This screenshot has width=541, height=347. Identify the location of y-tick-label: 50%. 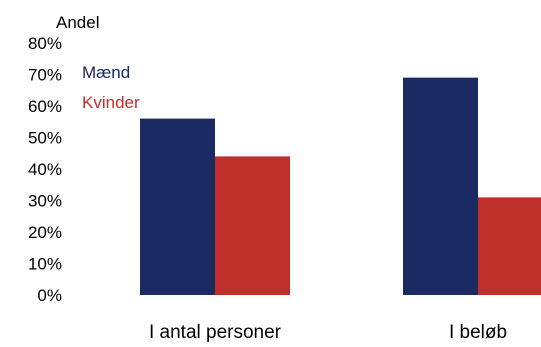
(45, 138).